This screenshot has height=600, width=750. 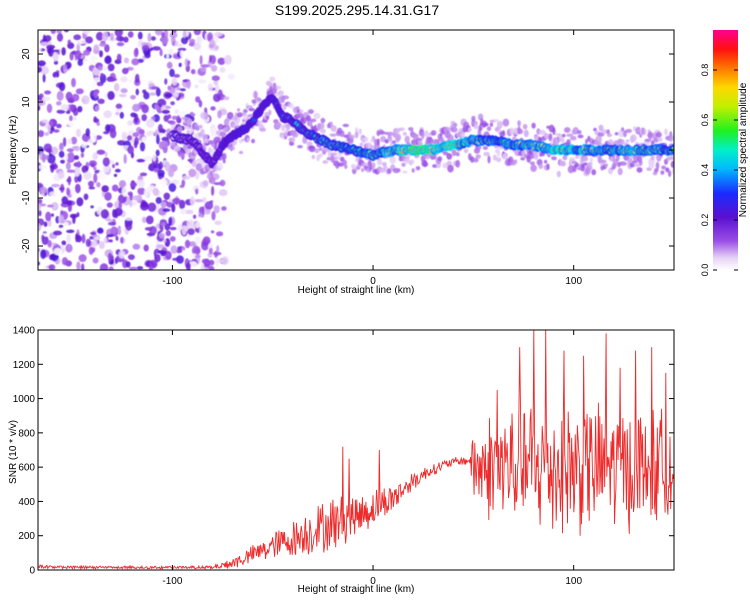 What do you see at coordinates (24, 399) in the screenshot?
I see `y-tick-label: 1000` at bounding box center [24, 399].